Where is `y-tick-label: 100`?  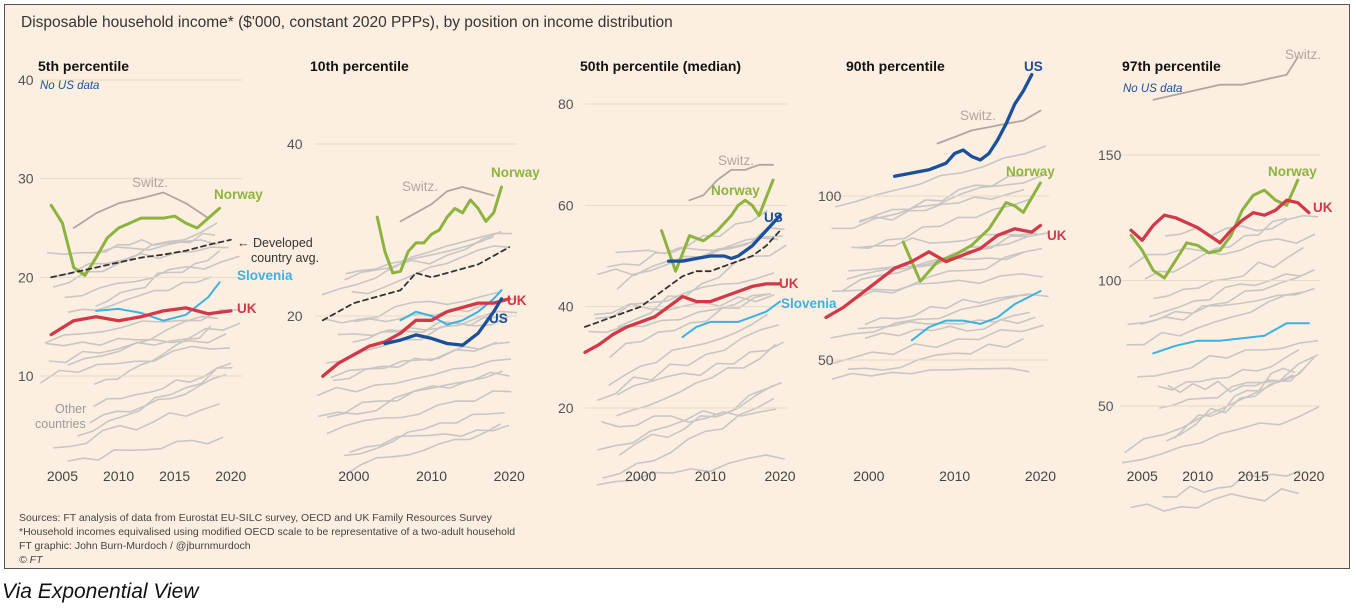 y-tick-label: 100 is located at coordinates (830, 196).